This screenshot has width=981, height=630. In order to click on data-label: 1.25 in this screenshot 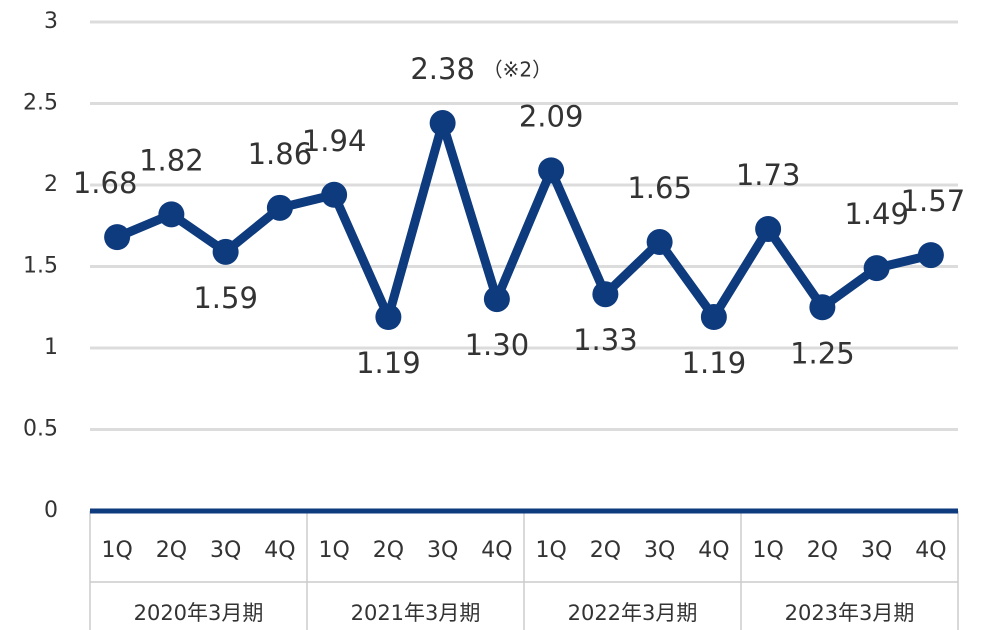, I will do `click(822, 353)`.